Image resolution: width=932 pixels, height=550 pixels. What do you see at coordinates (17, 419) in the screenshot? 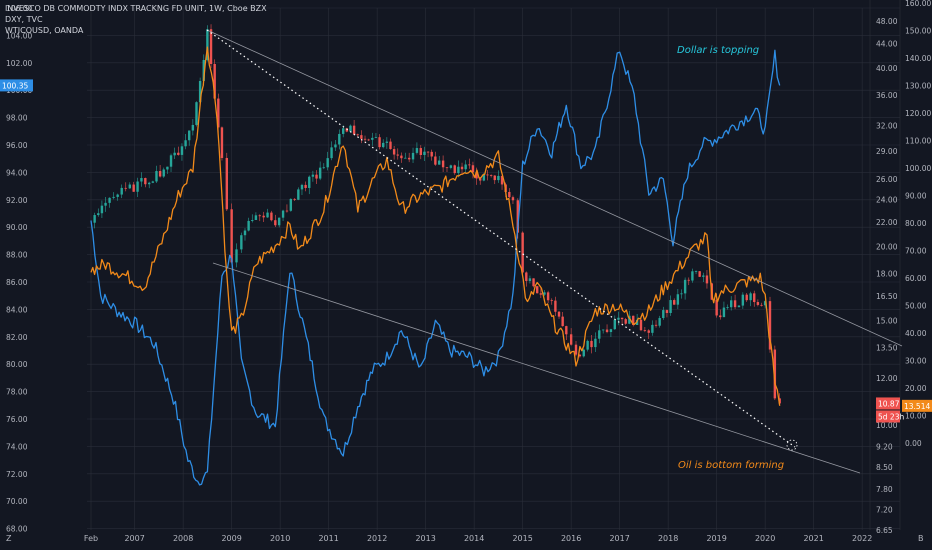
I see `left-tick-label: 76.00` at bounding box center [17, 419].